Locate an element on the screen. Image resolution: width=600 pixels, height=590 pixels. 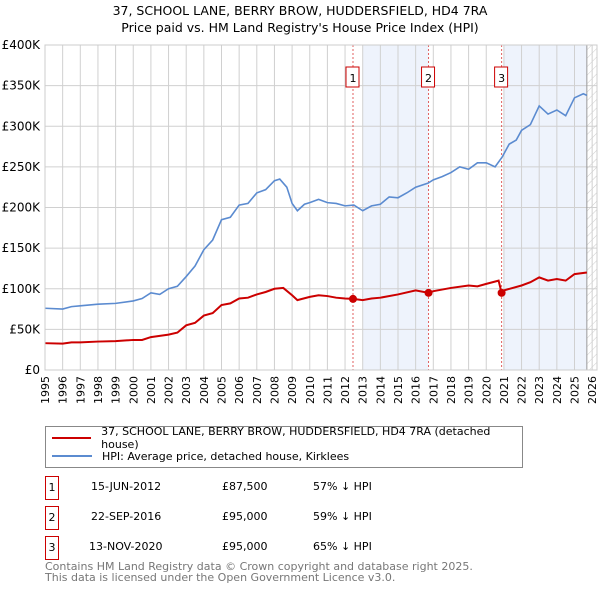
y-tick-label: £100K is located at coordinates (22, 289).